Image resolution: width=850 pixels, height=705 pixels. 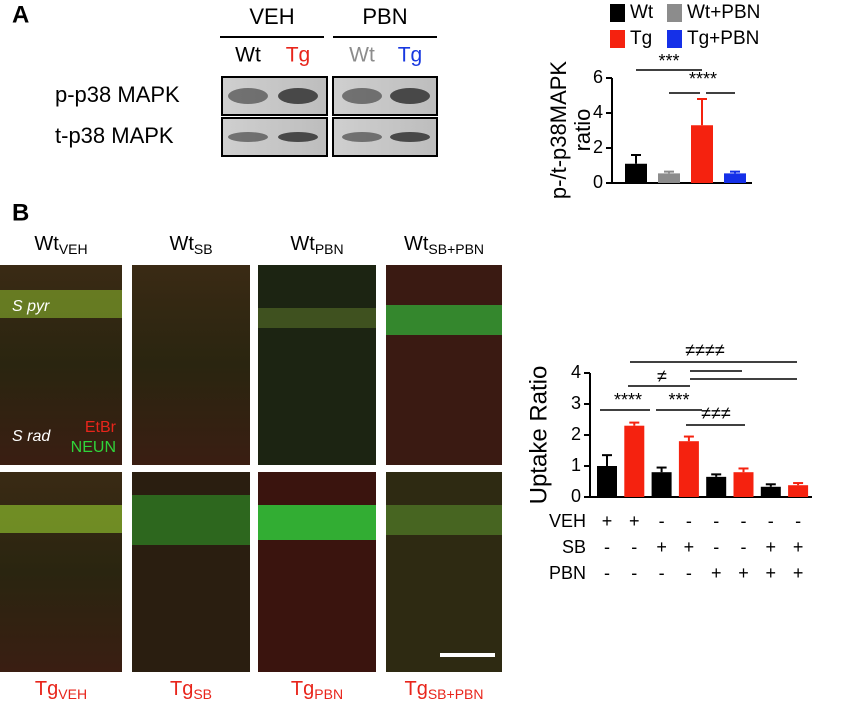 I want to click on significance-label: ≠≠≠, so click(x=716, y=413).